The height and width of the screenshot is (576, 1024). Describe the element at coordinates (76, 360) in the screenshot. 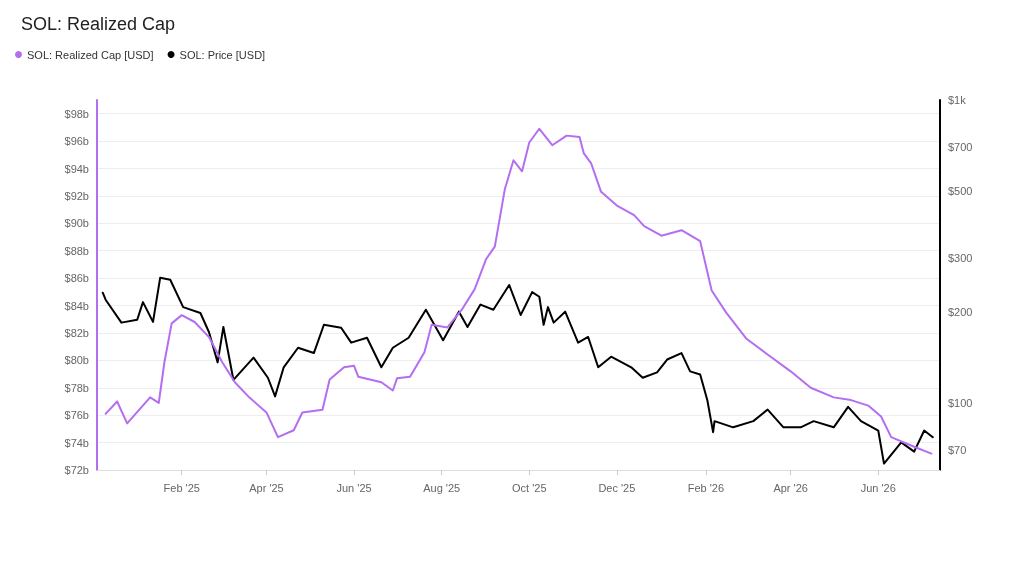

I see `y-tick-label: $80b` at that location.